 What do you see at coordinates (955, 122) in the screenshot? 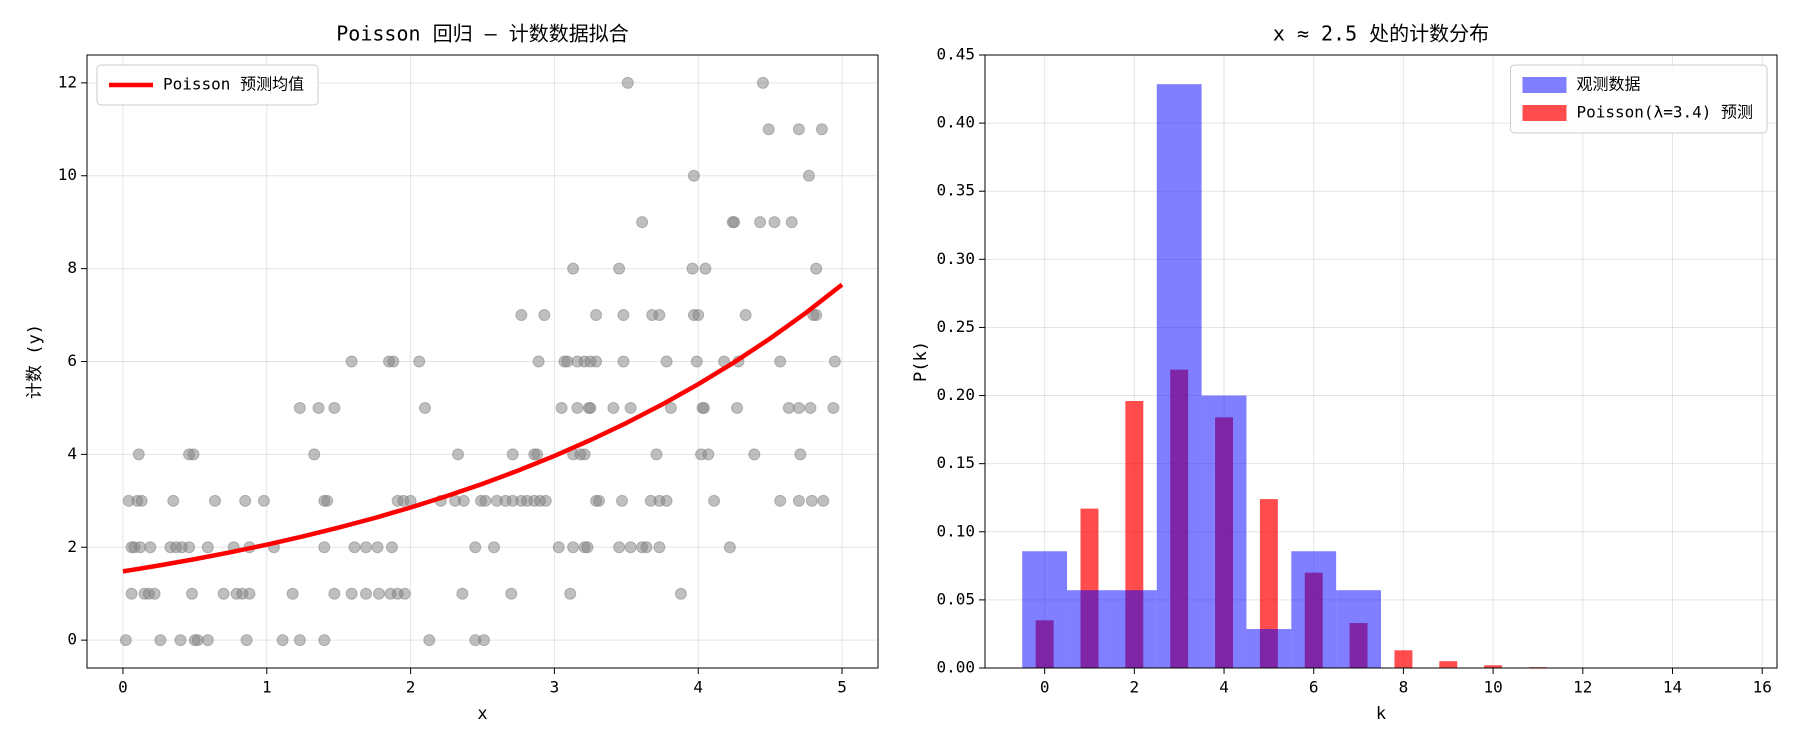
I see `y-tick-label: 0.40` at bounding box center [955, 122].